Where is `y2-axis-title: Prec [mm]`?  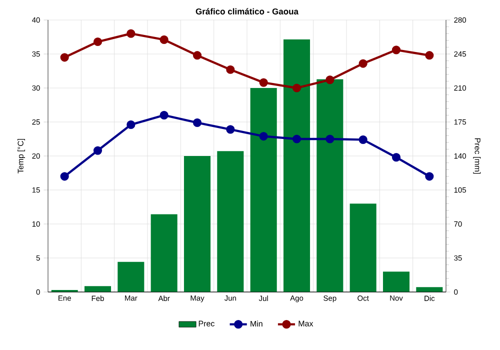
y2-axis-title: Prec [mm] is located at coordinates (477, 156).